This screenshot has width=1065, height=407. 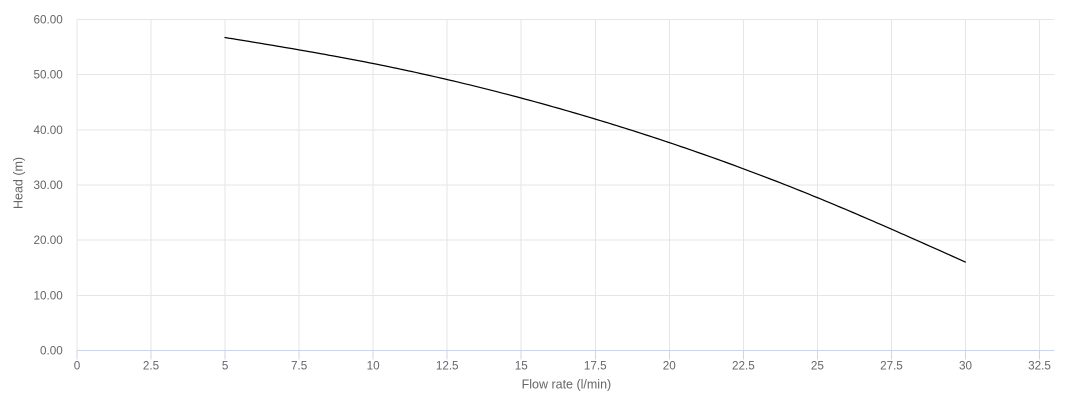 What do you see at coordinates (891, 365) in the screenshot?
I see `svg-text: 27.5` at bounding box center [891, 365].